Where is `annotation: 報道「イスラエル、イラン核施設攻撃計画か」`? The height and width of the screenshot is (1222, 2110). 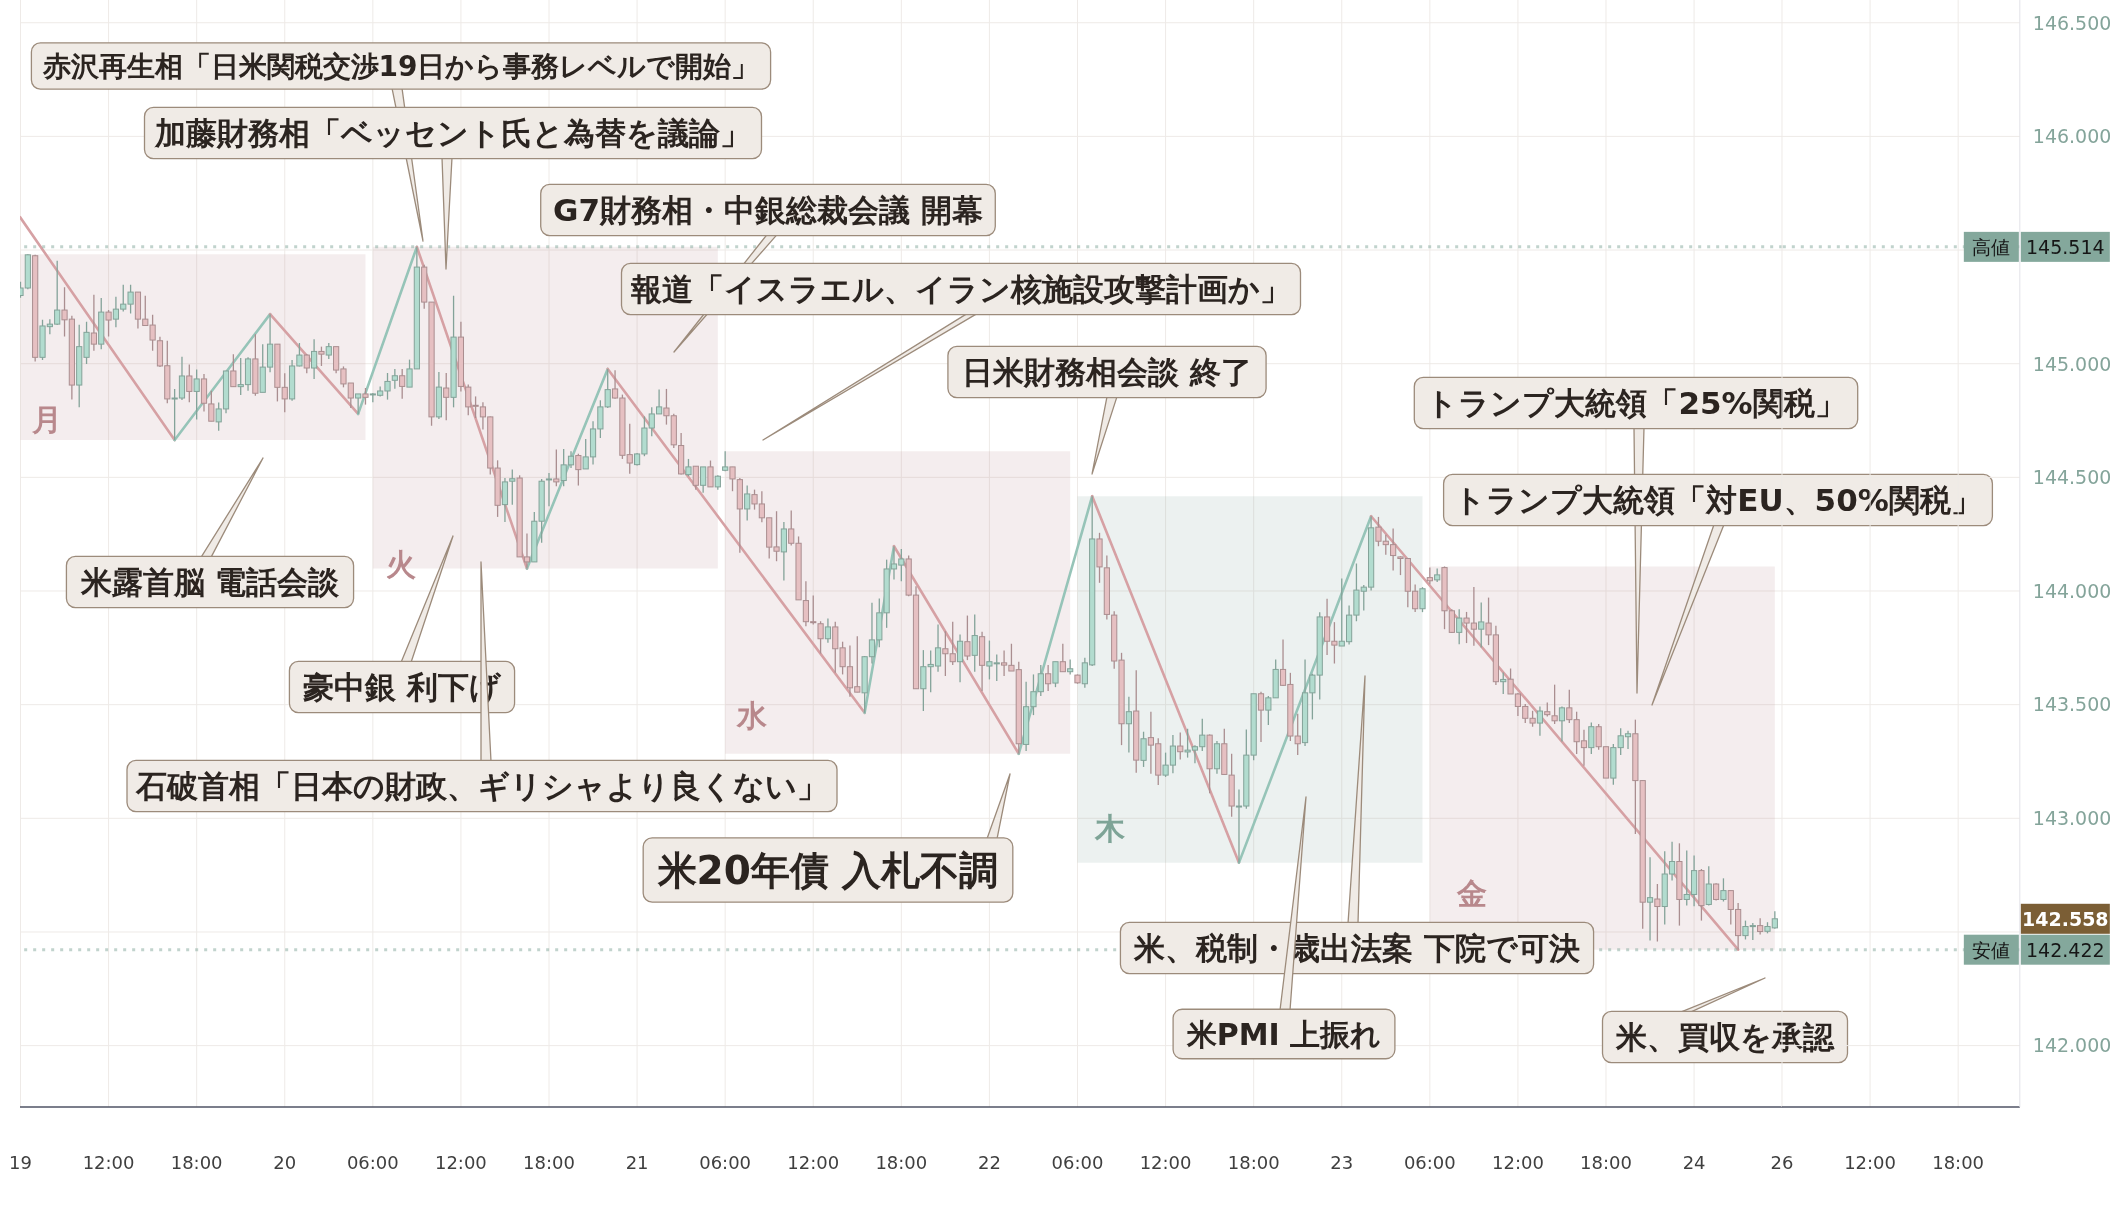 annotation: 報道「イスラエル、イラン核施設攻撃計画か」 is located at coordinates (961, 289).